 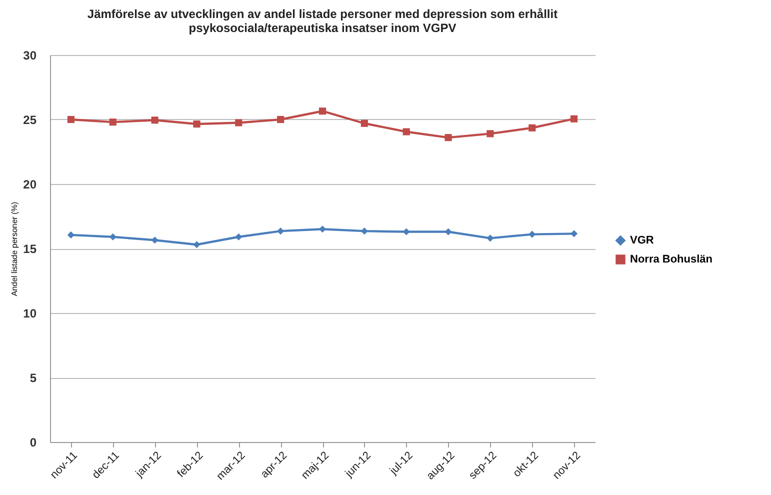 What do you see at coordinates (30, 55) in the screenshot?
I see `y-tick-label: 30` at bounding box center [30, 55].